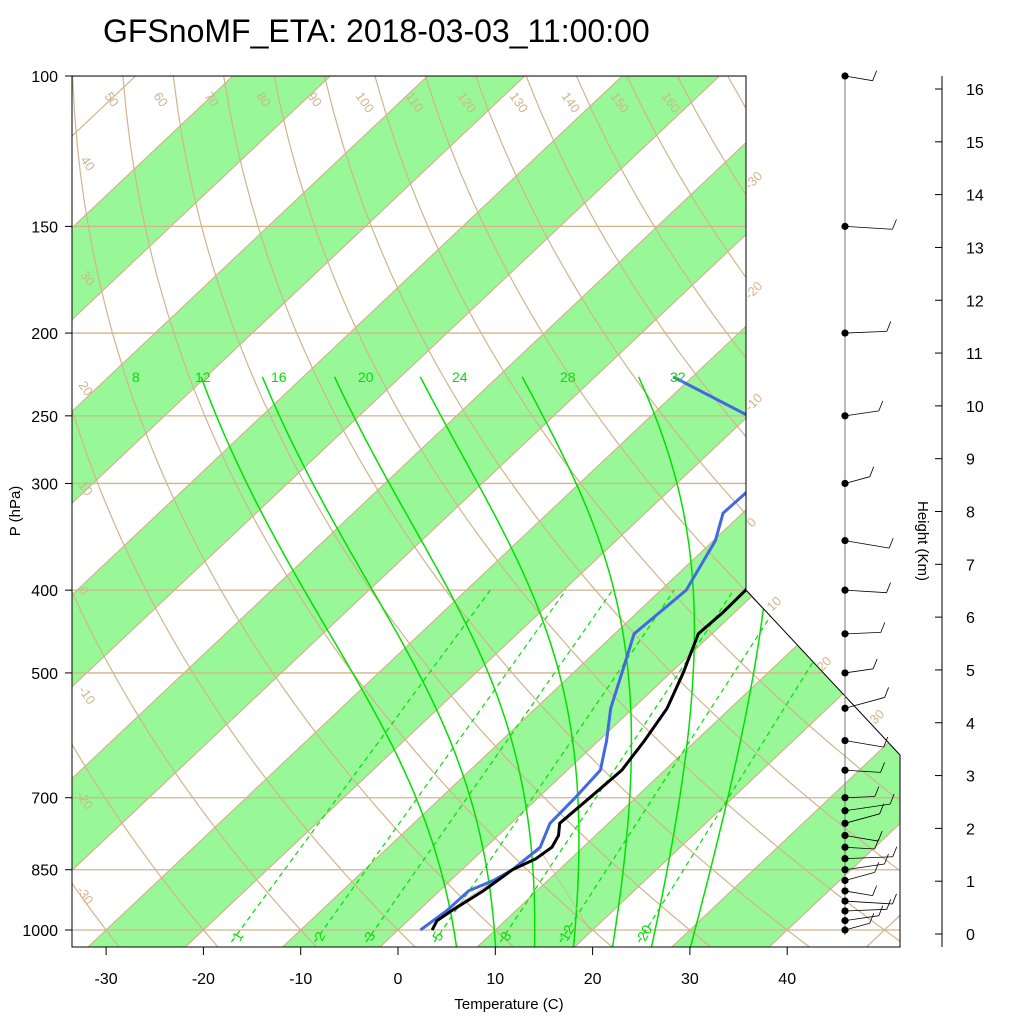 The width and height of the screenshot is (1024, 1024). Describe the element at coordinates (877, 716) in the screenshot. I see `isotherm-label: 30` at that location.